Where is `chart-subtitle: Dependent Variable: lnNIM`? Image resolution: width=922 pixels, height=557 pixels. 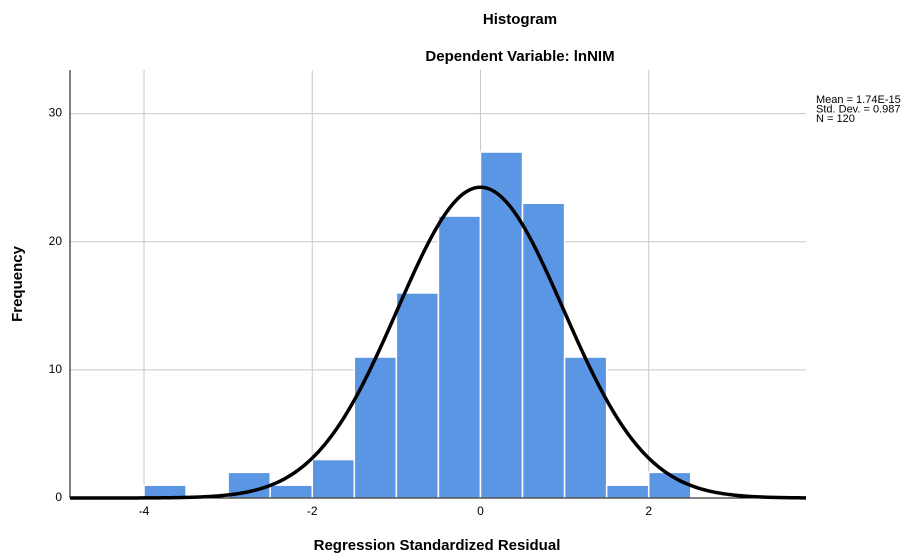
chart-subtitle: Dependent Variable: lnNIM is located at coordinates (519, 56).